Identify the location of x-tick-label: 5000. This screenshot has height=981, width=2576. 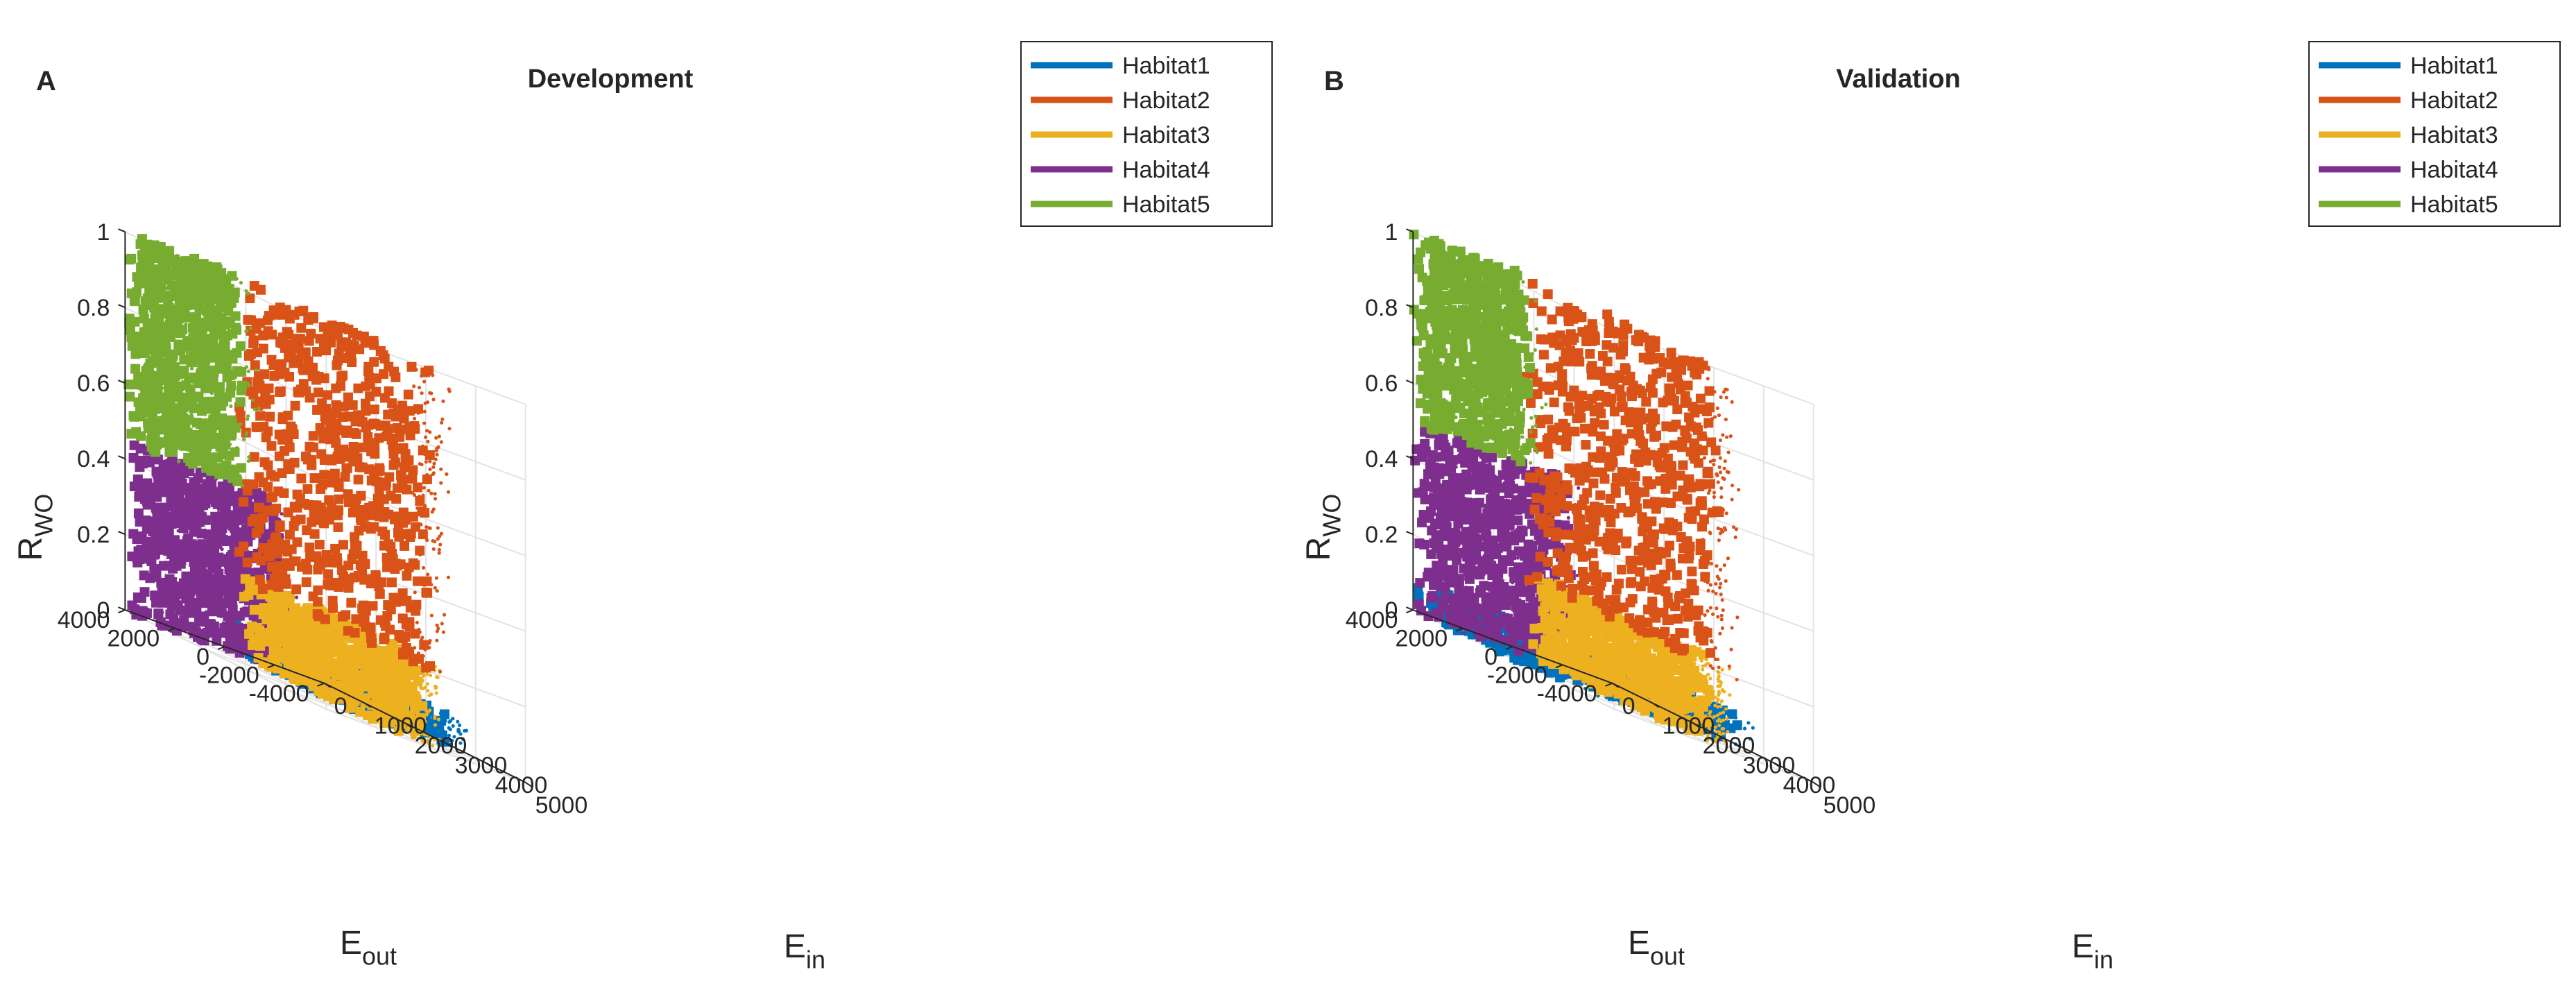
(561, 806).